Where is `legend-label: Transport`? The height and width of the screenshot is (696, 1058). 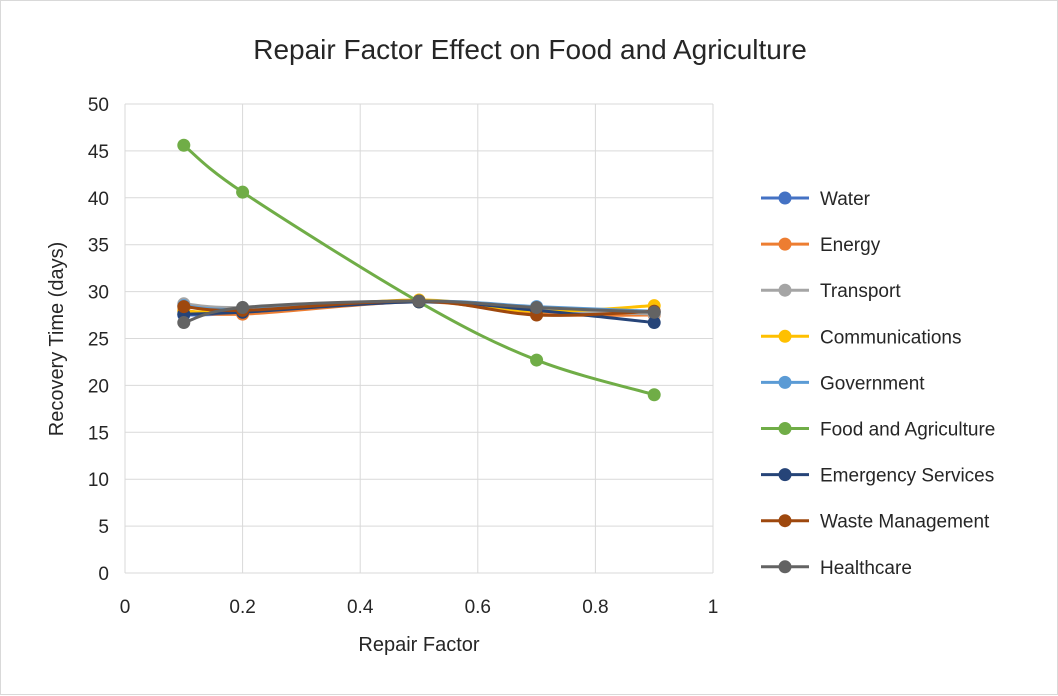
legend-label: Transport is located at coordinates (860, 291).